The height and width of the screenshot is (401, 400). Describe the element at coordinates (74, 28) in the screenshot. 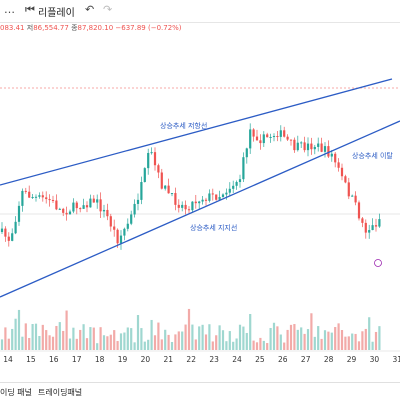

I see `close-label: 종` at that location.